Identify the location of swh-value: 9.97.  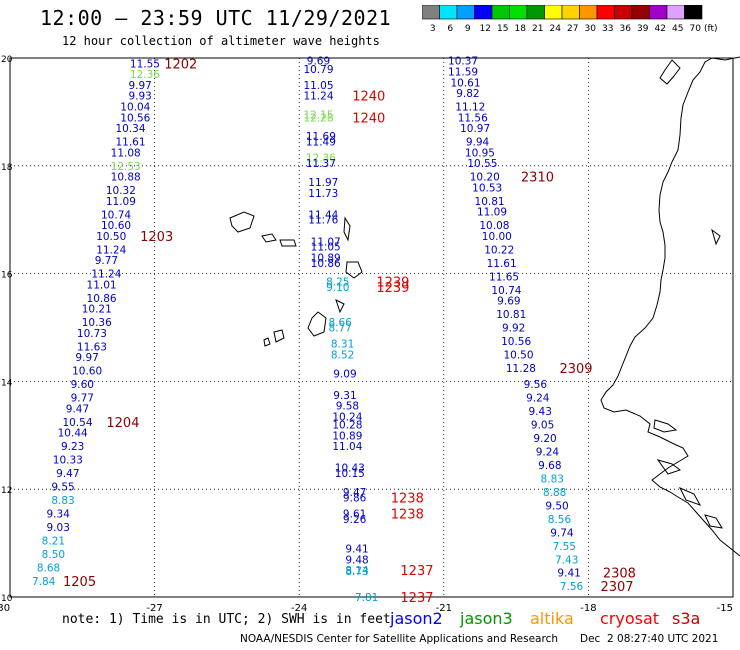
(86, 358).